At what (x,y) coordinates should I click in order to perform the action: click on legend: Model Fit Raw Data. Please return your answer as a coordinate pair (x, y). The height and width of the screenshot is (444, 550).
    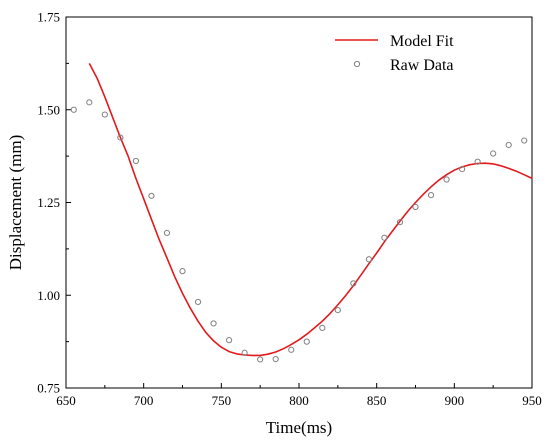
    Looking at the image, I should click on (394, 53).